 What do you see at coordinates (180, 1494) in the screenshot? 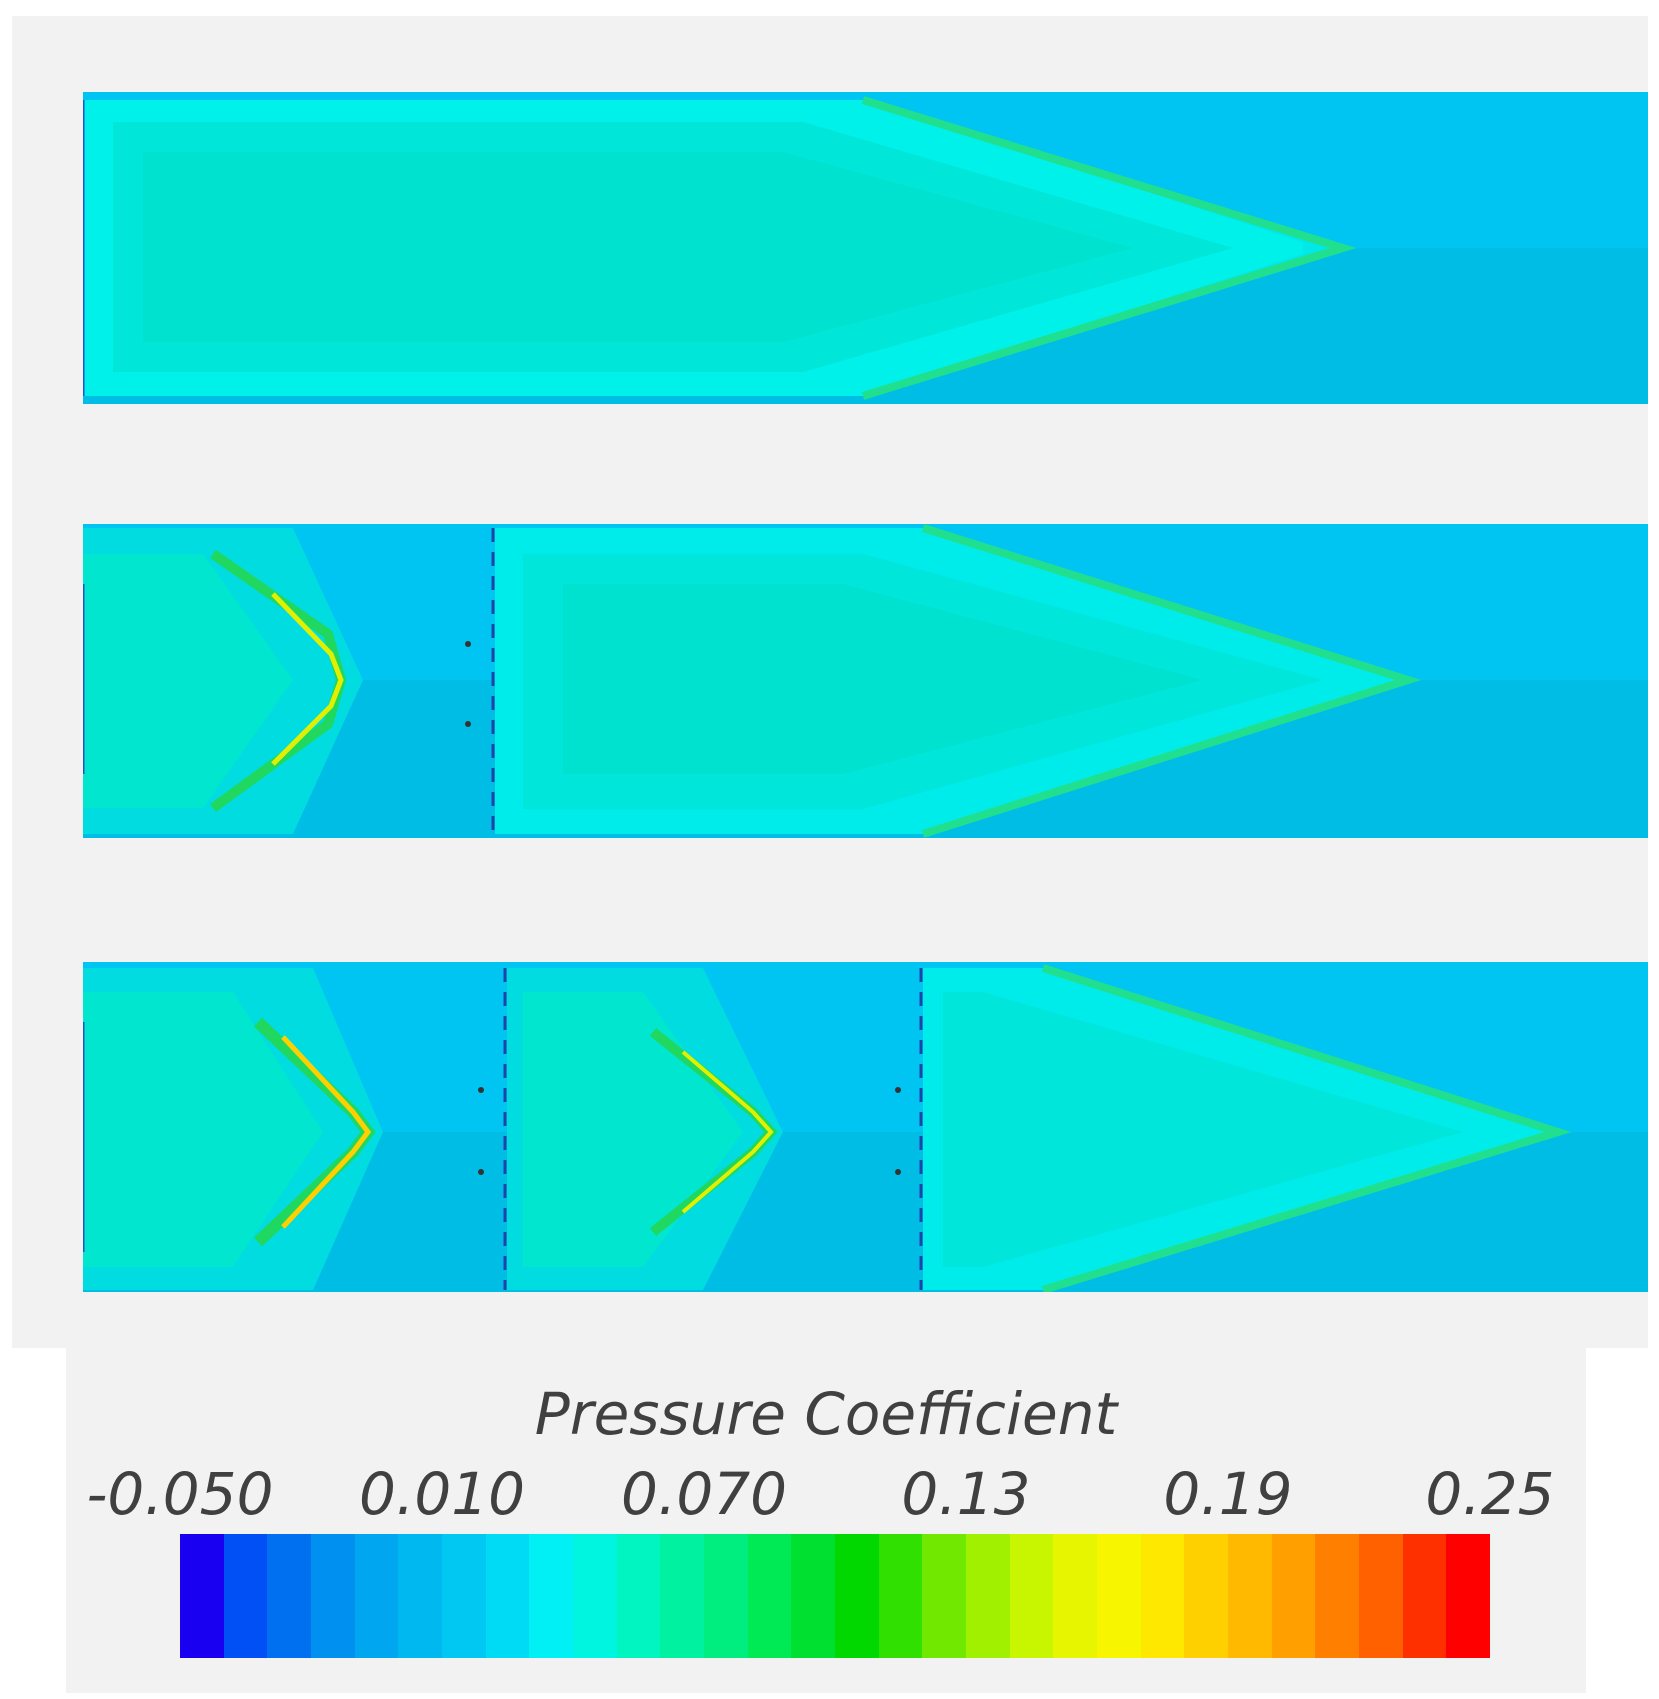
I see `legend-tick-1: -0.050` at bounding box center [180, 1494].